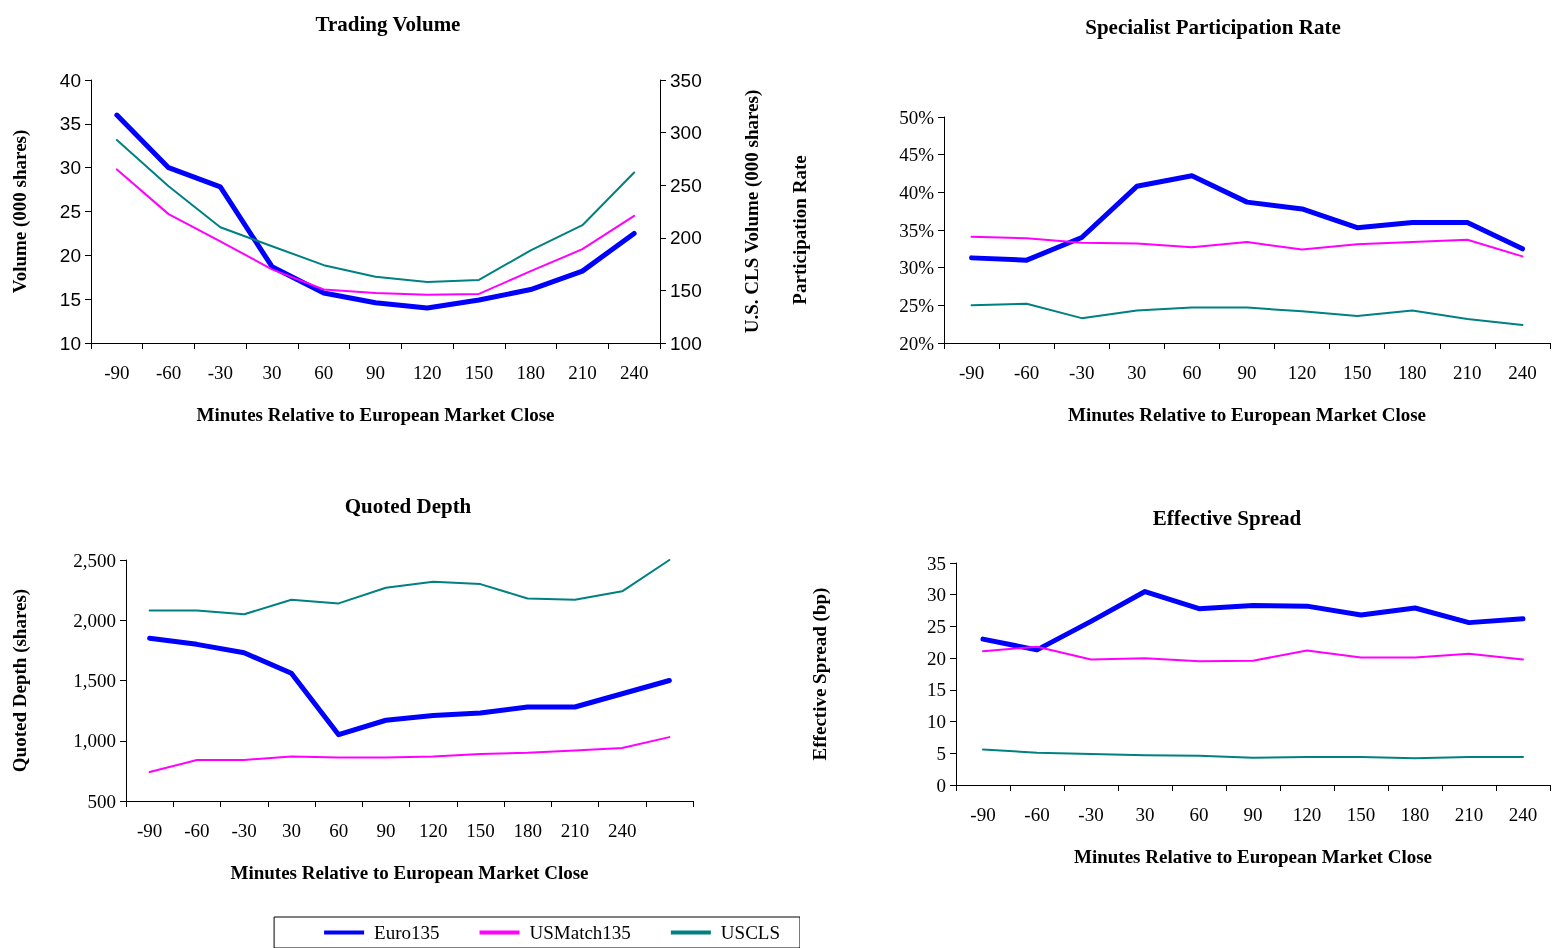 This screenshot has width=1552, height=948. I want to click on y-axis-title: Effective Spread (bp), so click(819, 674).